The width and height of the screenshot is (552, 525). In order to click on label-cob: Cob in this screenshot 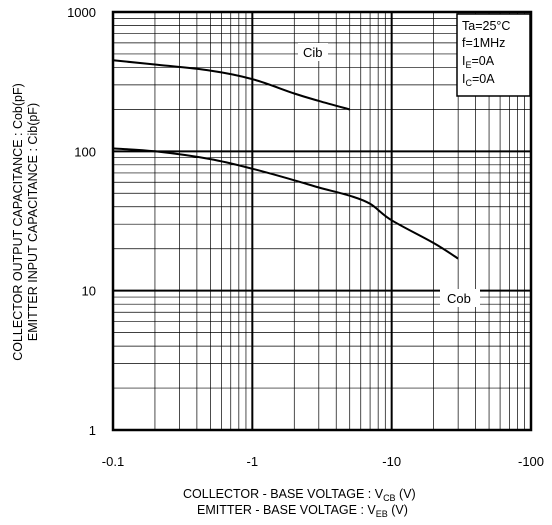, I will do `click(460, 298)`.